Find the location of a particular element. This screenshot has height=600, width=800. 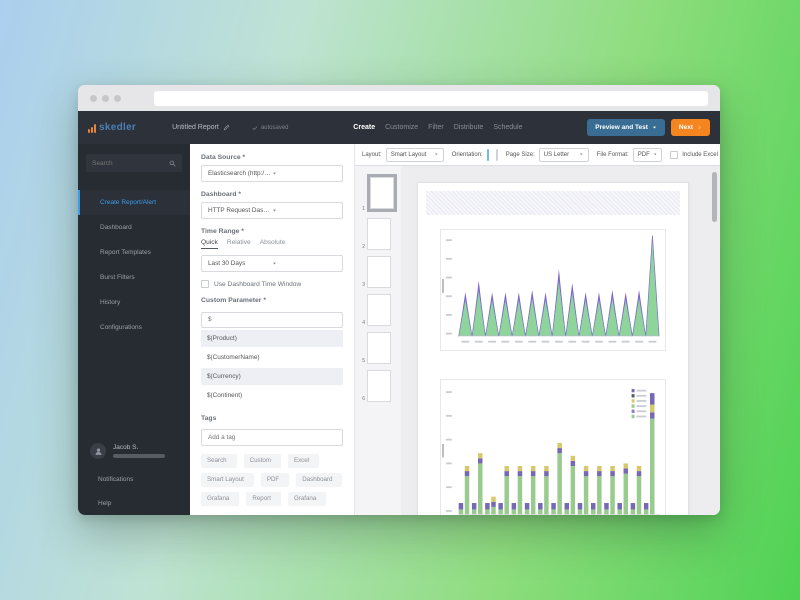

page-number: 2 is located at coordinates (363, 247).